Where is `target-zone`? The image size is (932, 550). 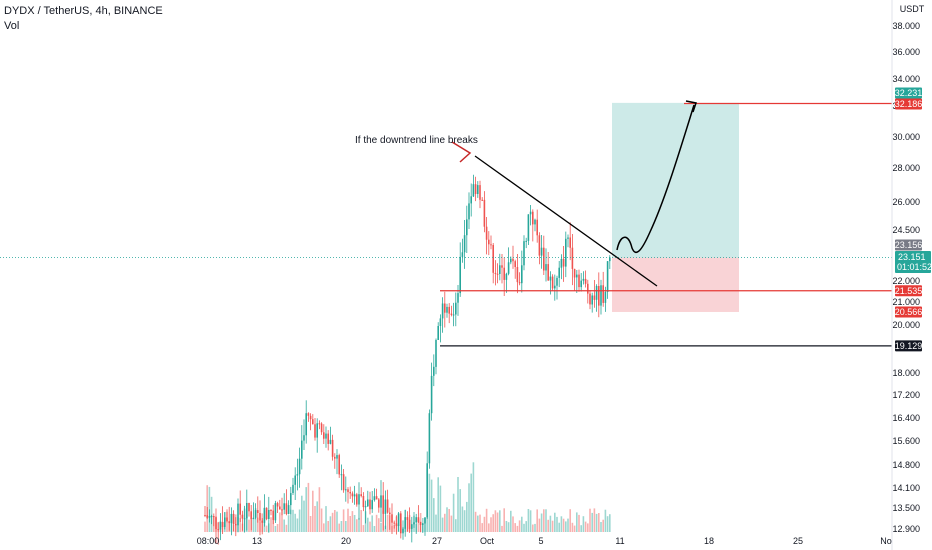
target-zone is located at coordinates (675, 180).